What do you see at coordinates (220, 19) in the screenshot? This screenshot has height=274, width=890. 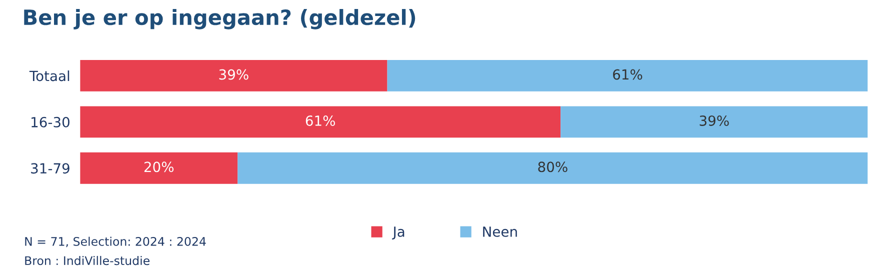 I see `chart-title: Ben je er op ingegaan? (geldezel)` at bounding box center [220, 19].